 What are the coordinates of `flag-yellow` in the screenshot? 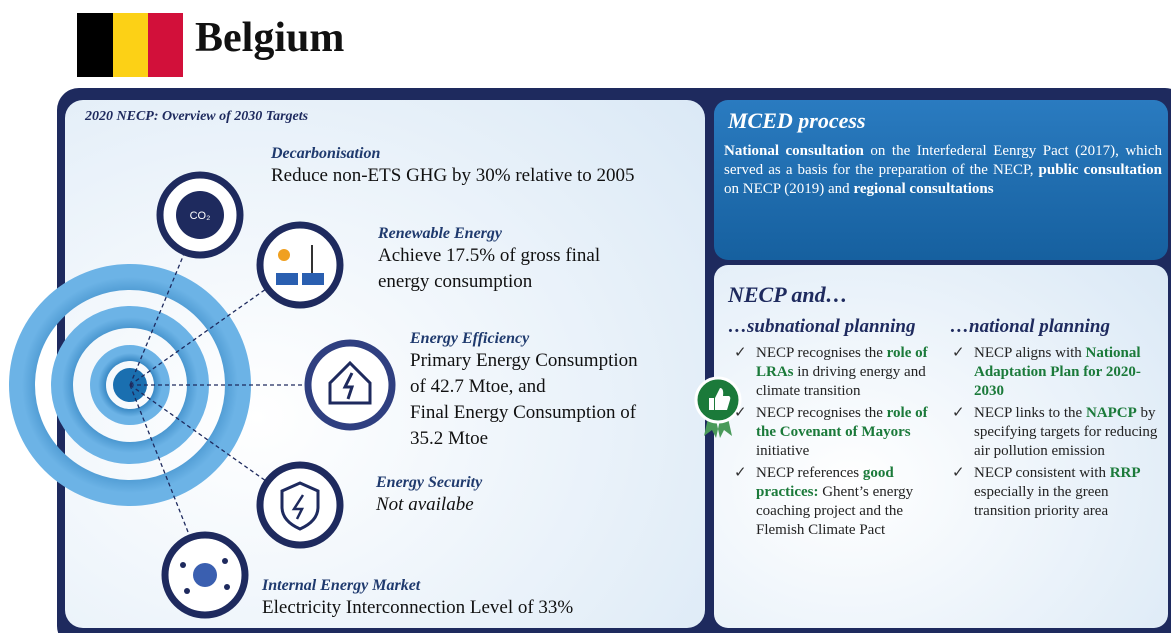 It's located at (130, 45).